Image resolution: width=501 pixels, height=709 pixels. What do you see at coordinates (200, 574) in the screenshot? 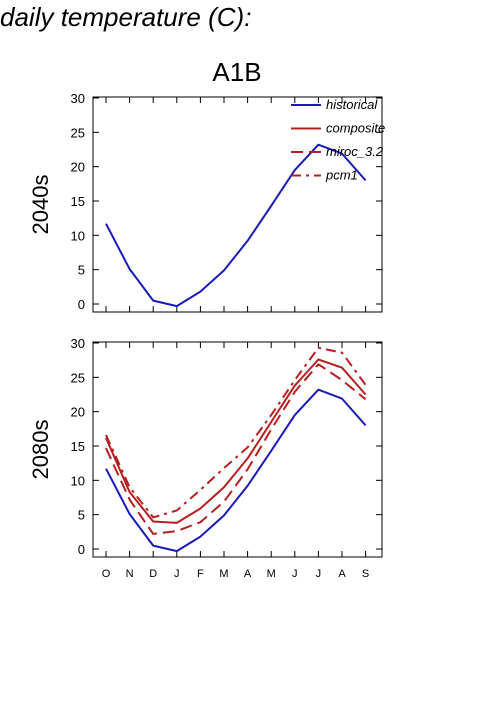
I see `x-tick-label: F` at bounding box center [200, 574].